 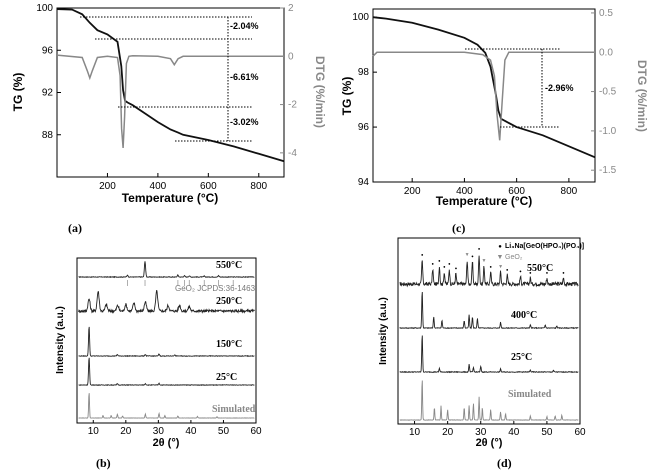 I want to click on legend-marker-main: ●, so click(x=500, y=247).